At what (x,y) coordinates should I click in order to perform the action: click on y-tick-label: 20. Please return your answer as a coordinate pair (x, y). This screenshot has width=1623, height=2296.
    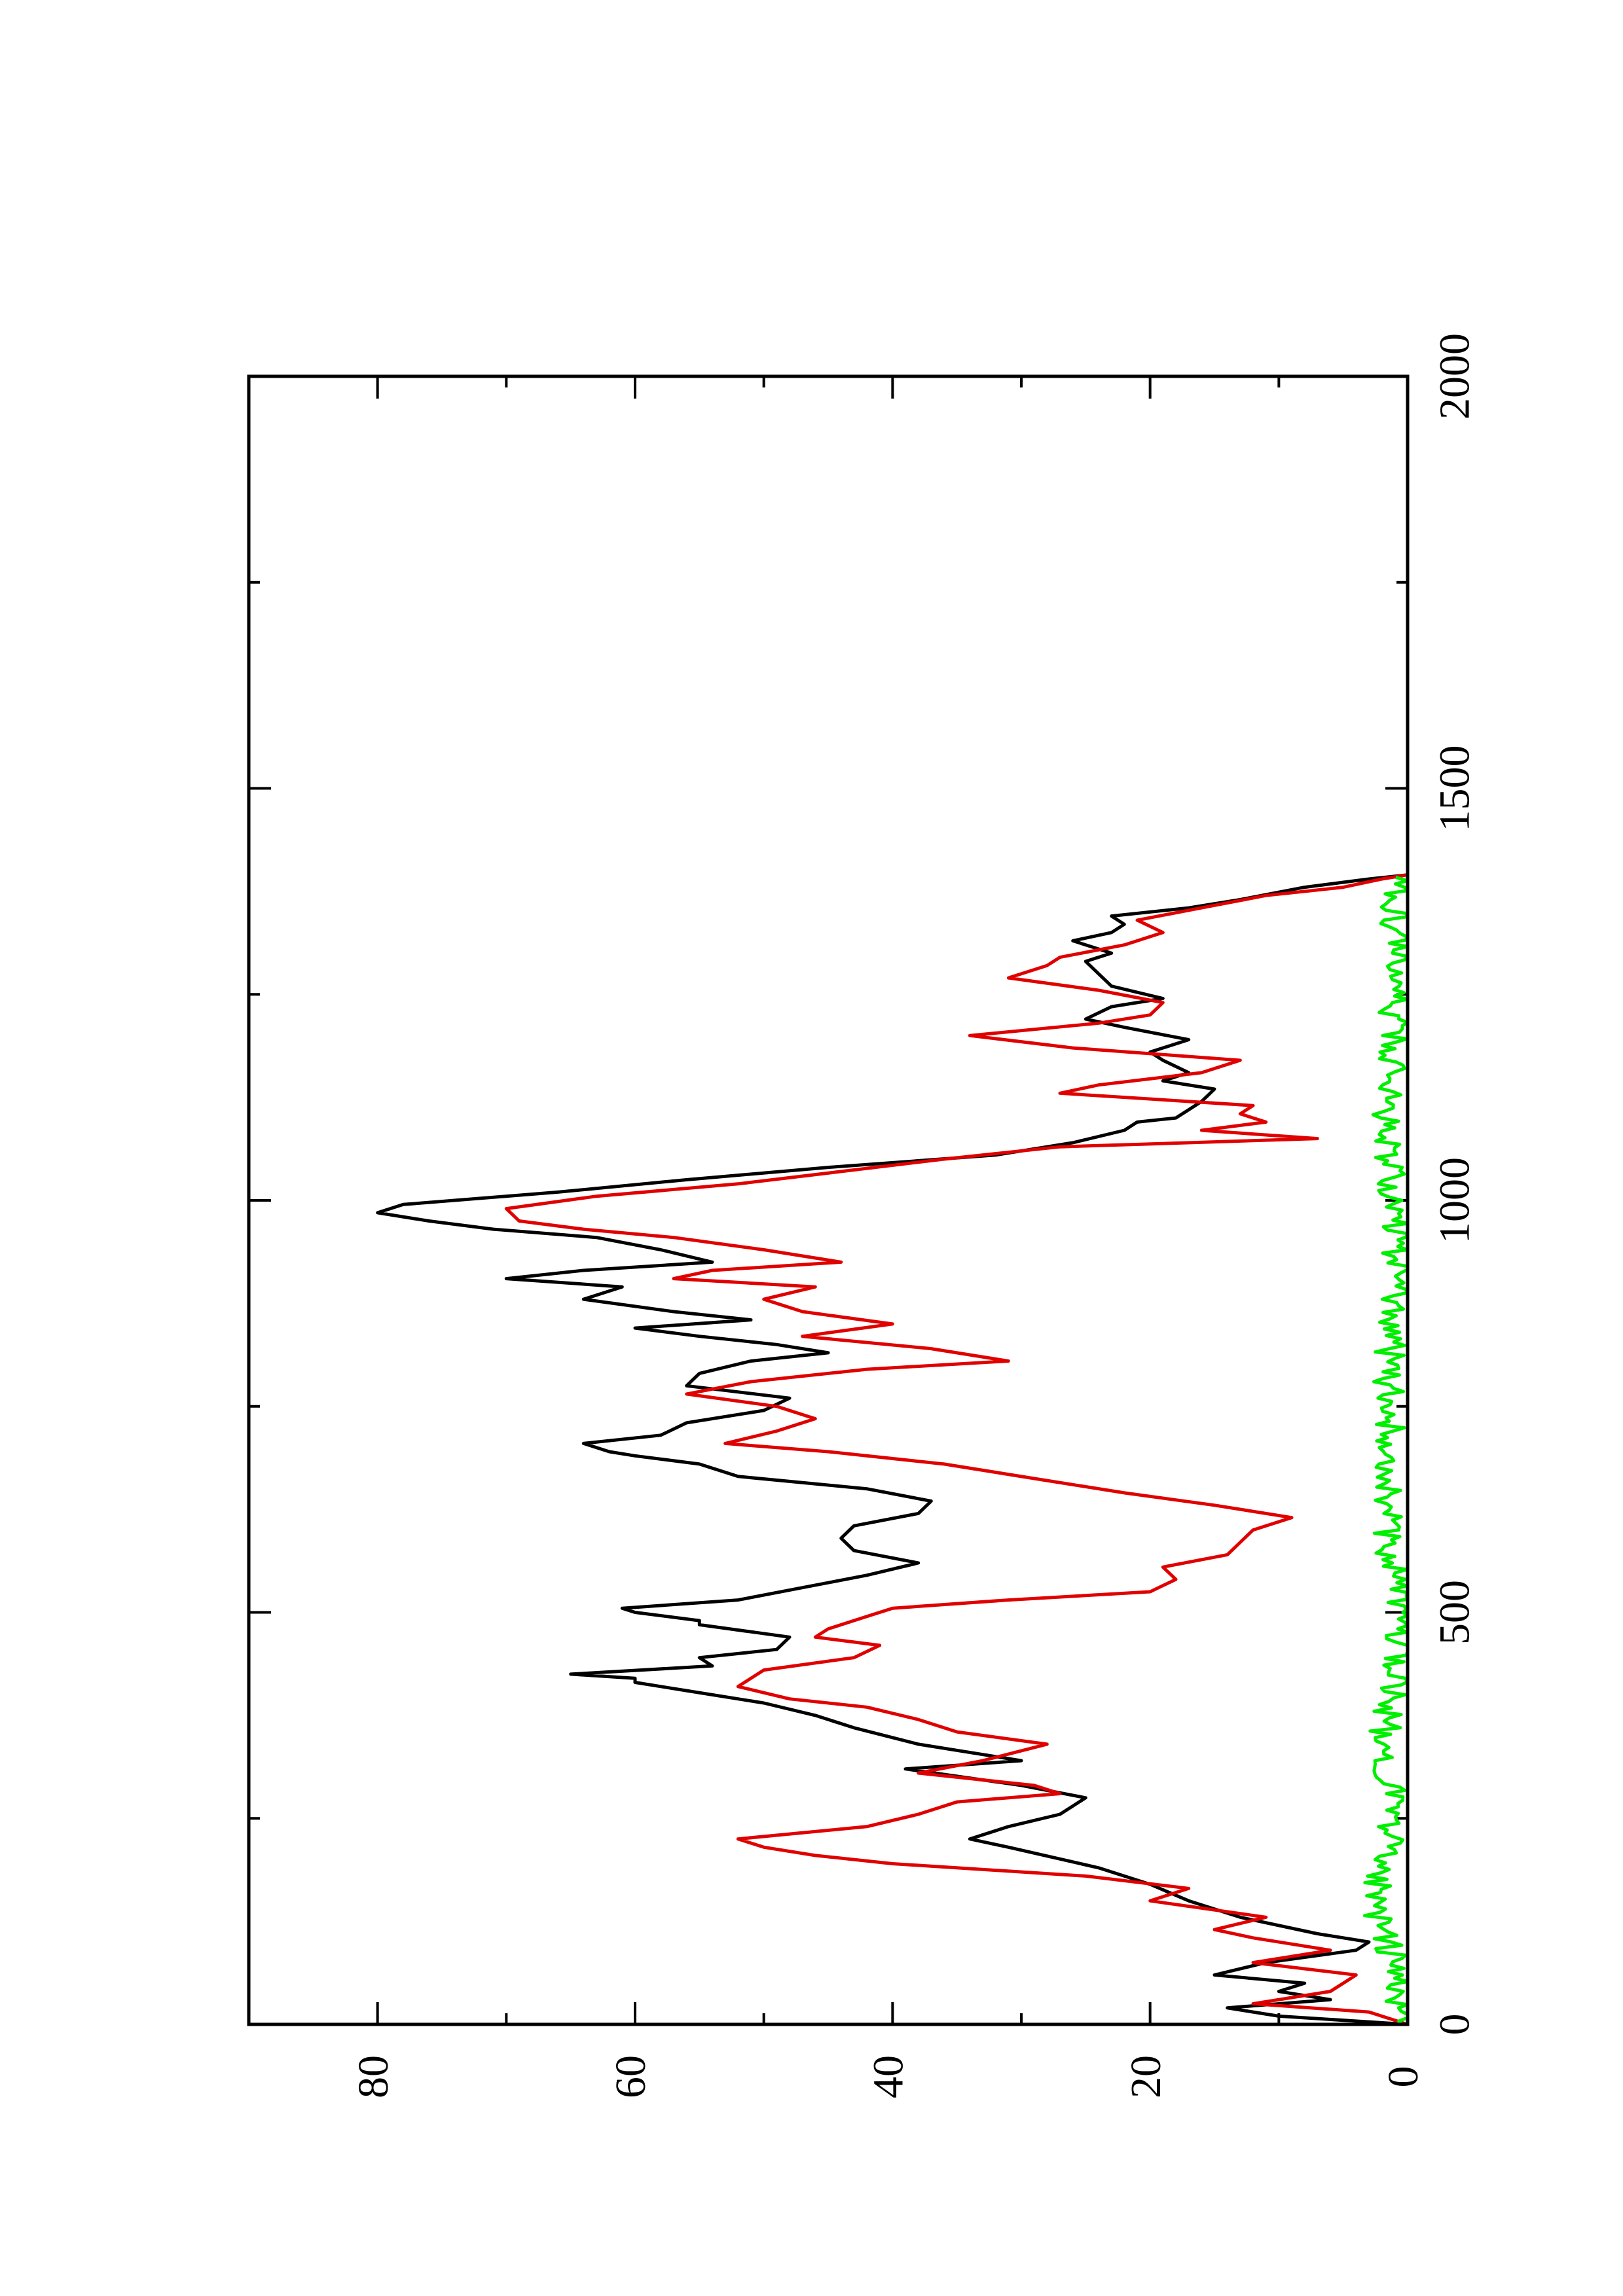
    Looking at the image, I should click on (1146, 2076).